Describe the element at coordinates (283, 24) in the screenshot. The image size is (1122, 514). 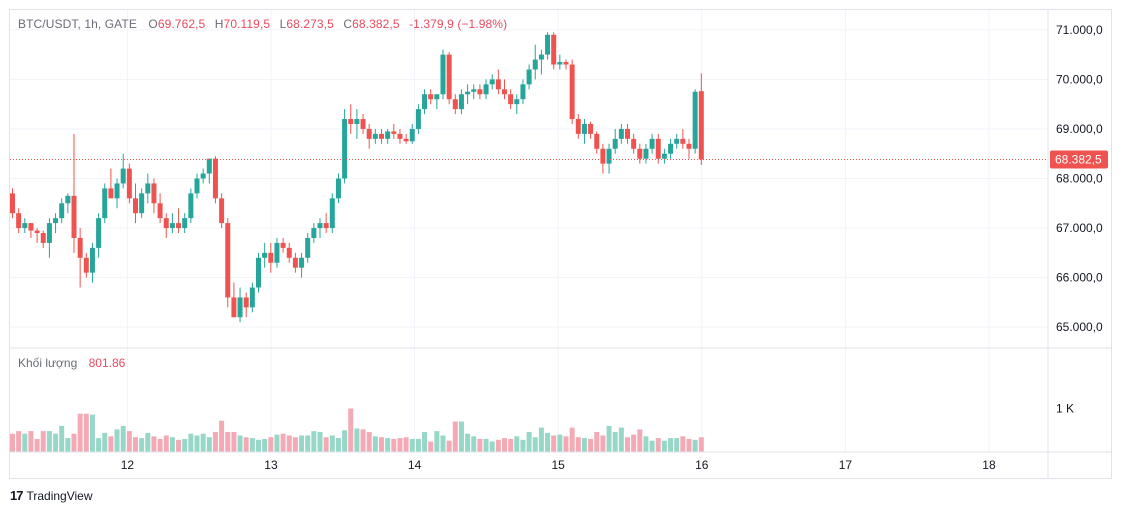
I see `low-key: L` at that location.